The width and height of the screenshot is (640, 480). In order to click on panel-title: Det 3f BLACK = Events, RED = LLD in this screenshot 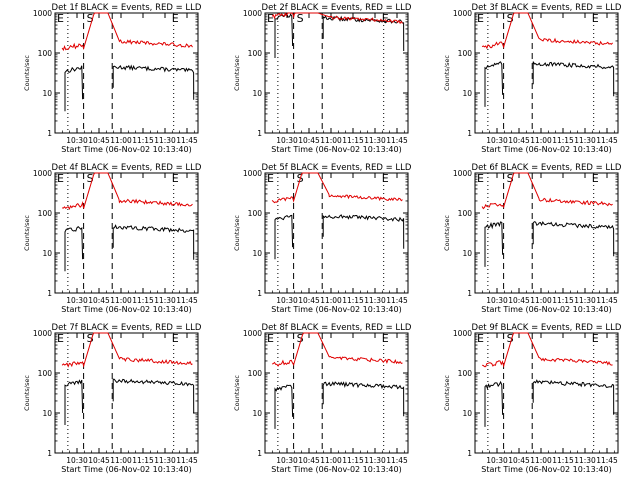, I will do `click(547, 8)`.